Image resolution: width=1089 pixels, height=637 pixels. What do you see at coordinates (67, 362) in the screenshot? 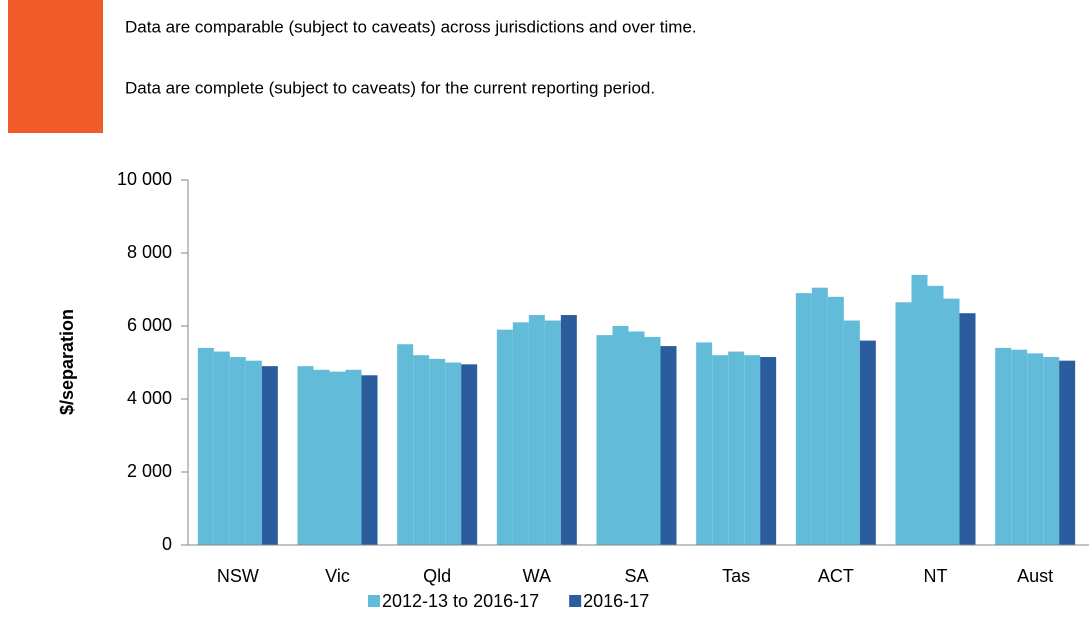
I see `y-axis-label: $/separation` at bounding box center [67, 362].